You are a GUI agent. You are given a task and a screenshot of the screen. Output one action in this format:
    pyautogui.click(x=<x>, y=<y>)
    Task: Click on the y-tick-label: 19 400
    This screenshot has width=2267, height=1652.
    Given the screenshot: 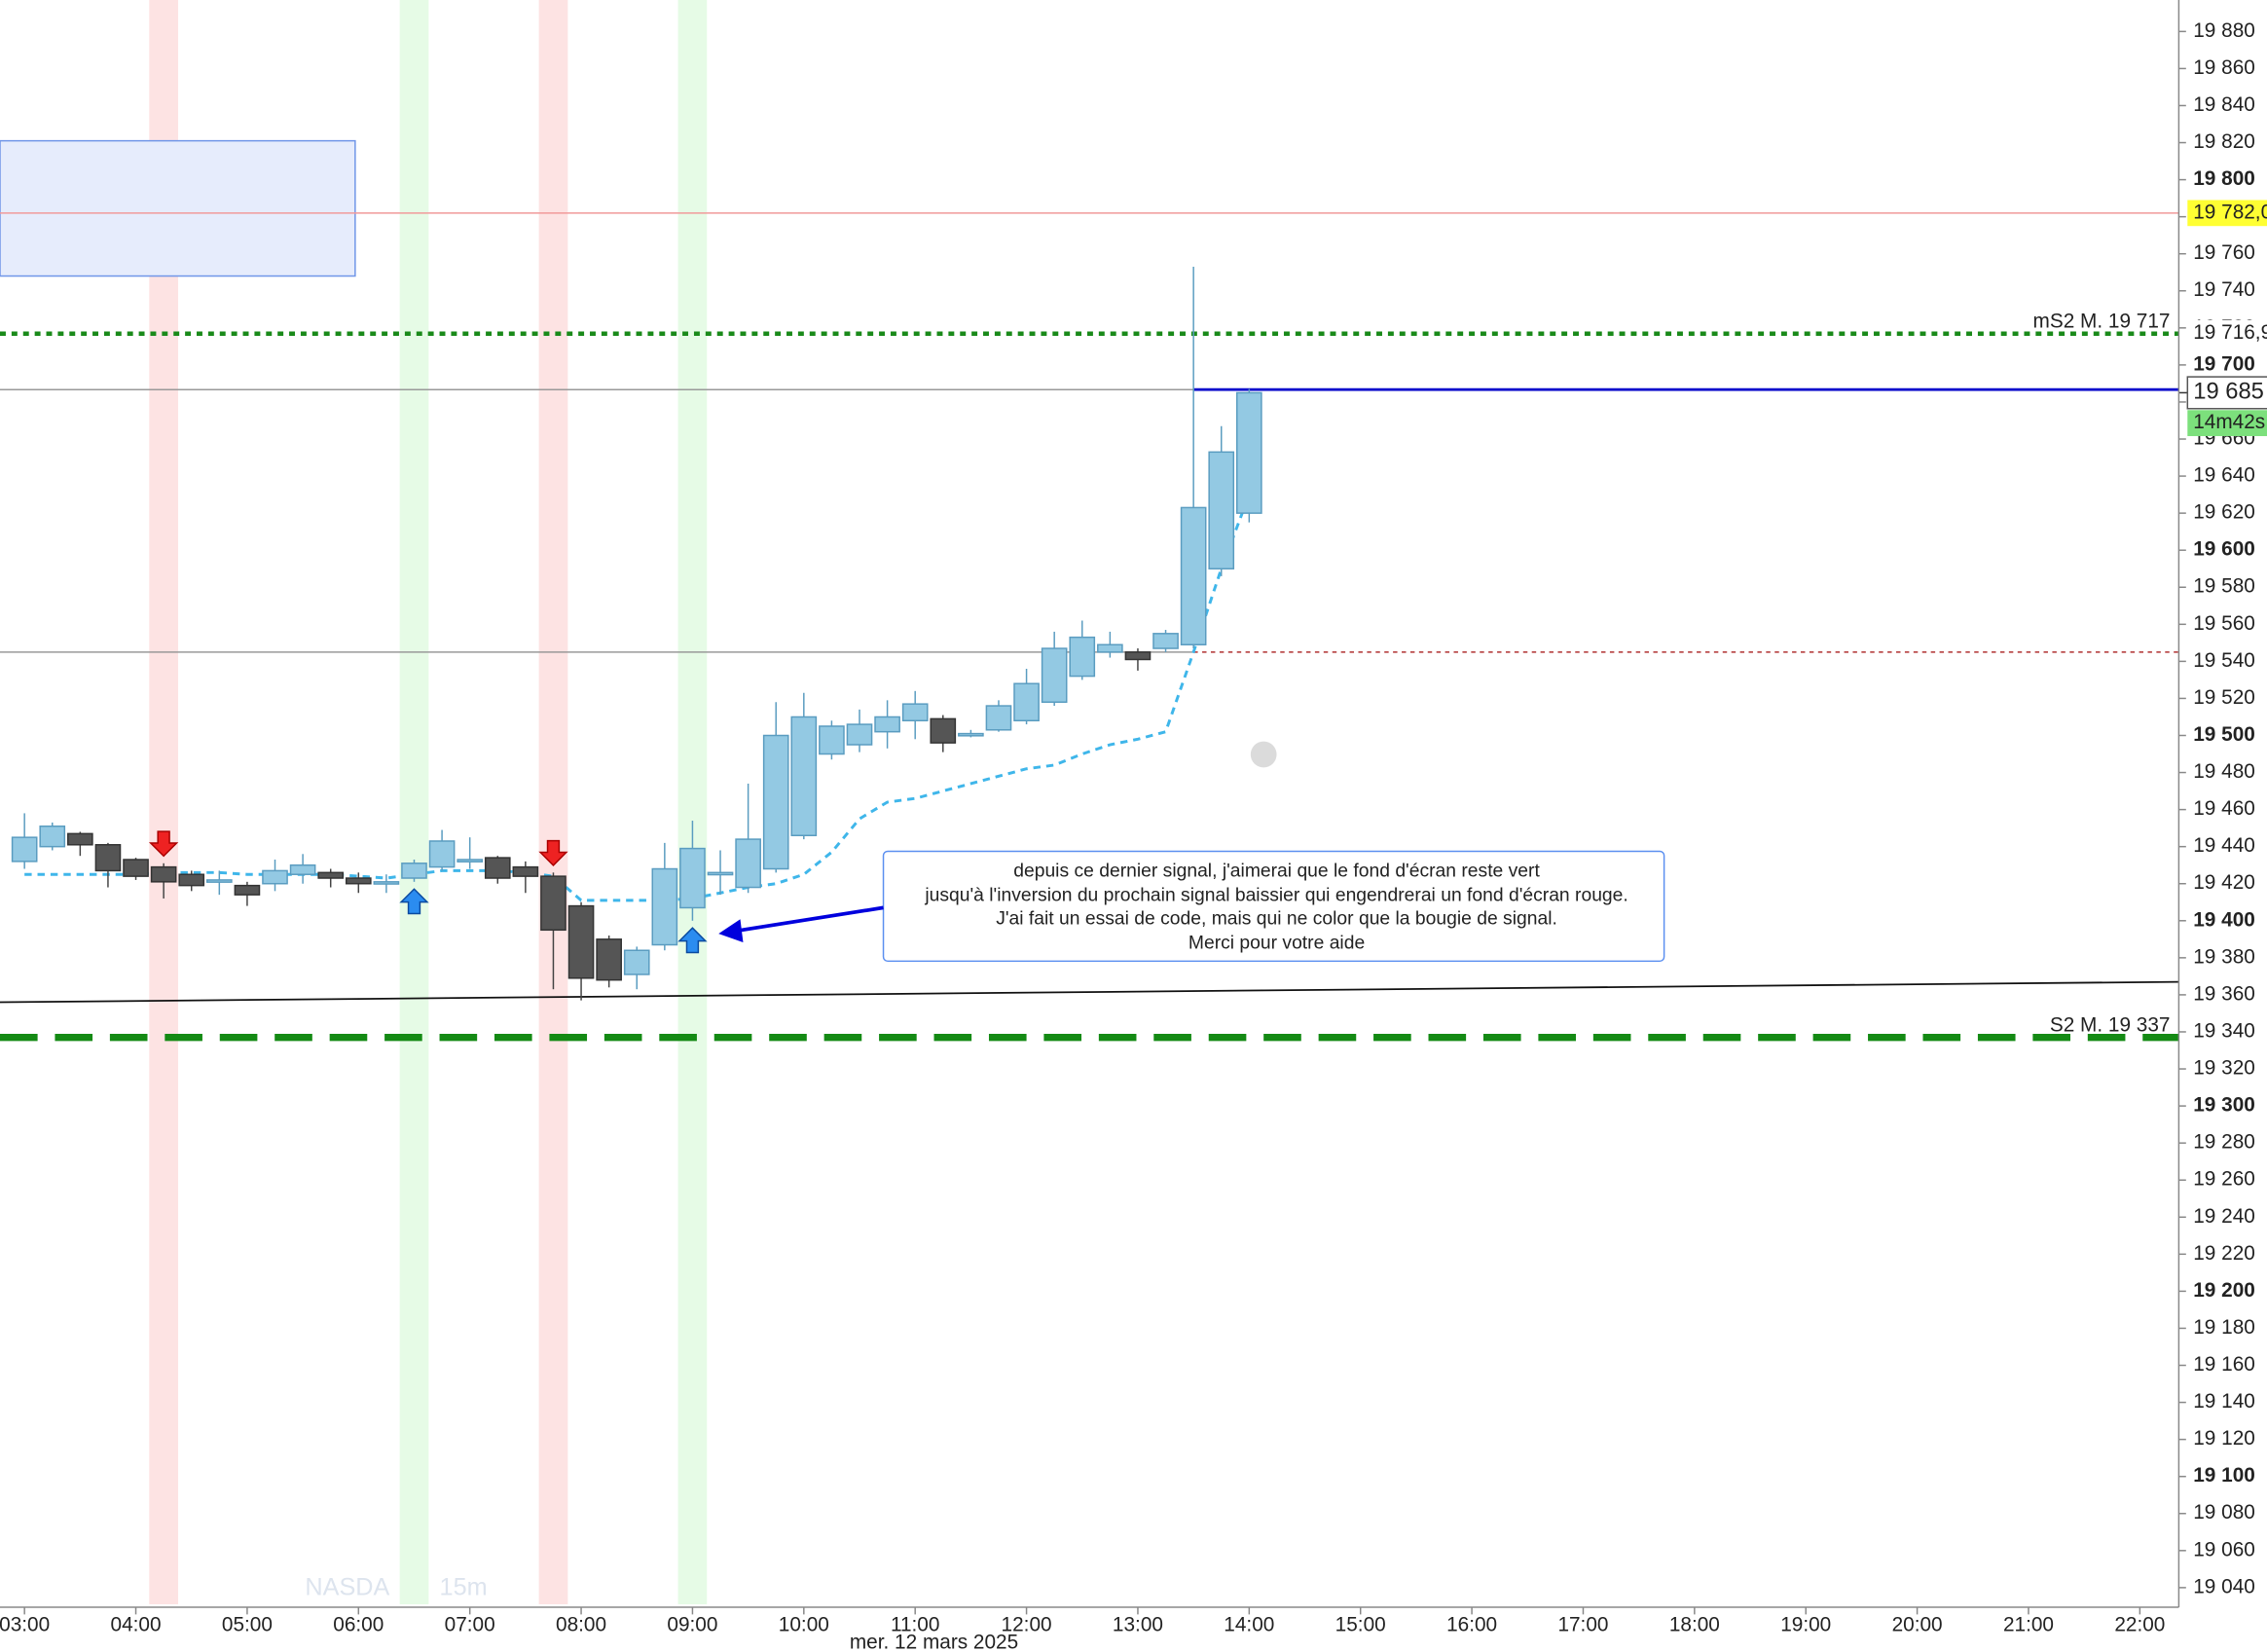 What is the action you would take?
    pyautogui.click(x=2224, y=919)
    